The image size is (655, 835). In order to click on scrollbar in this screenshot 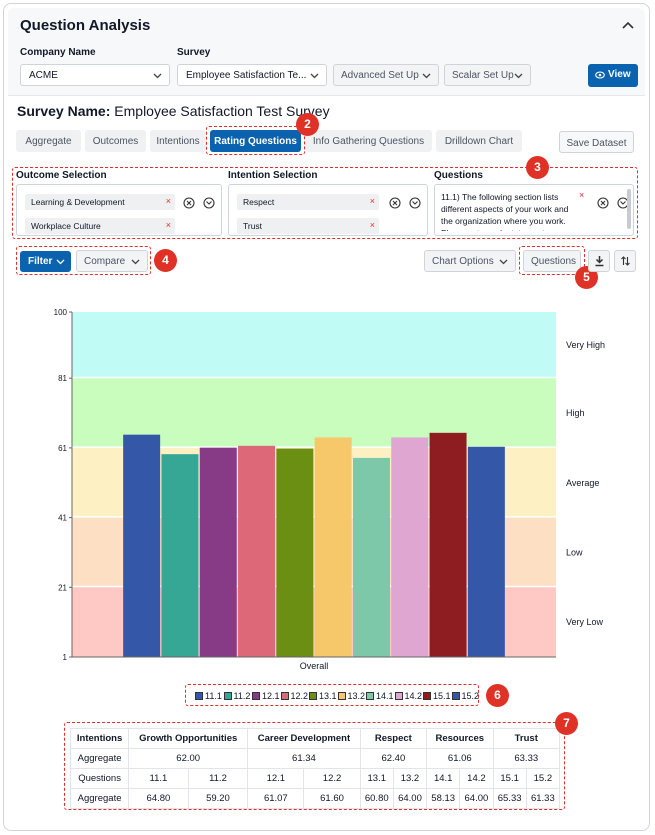, I will do `click(629, 209)`.